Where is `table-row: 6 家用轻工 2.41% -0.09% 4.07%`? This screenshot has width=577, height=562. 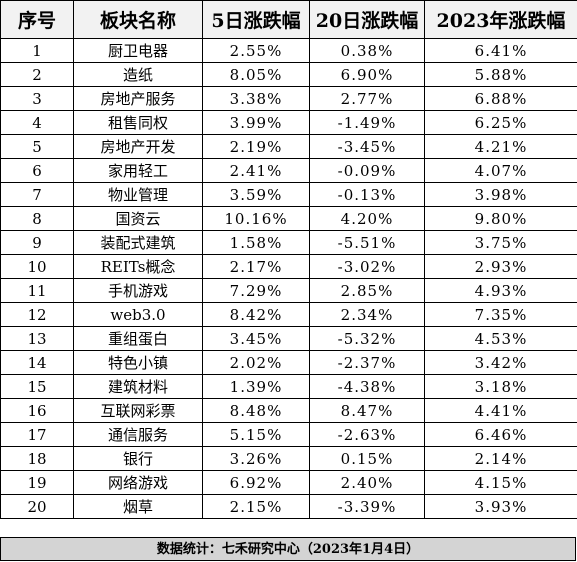
table-row: 6 家用轻工 2.41% -0.09% 4.07% is located at coordinates (288, 170).